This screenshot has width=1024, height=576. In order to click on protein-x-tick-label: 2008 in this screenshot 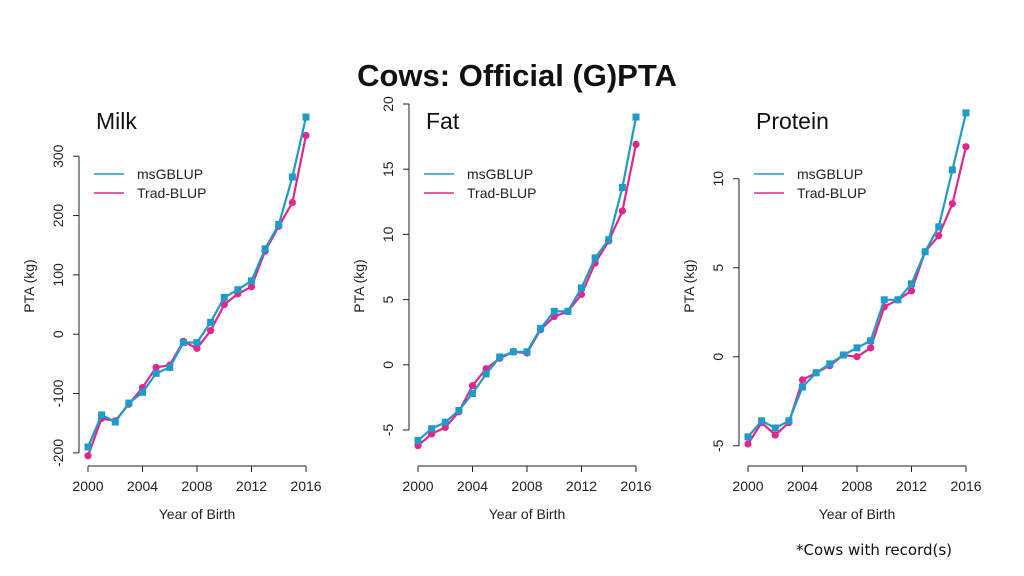, I will do `click(856, 486)`.